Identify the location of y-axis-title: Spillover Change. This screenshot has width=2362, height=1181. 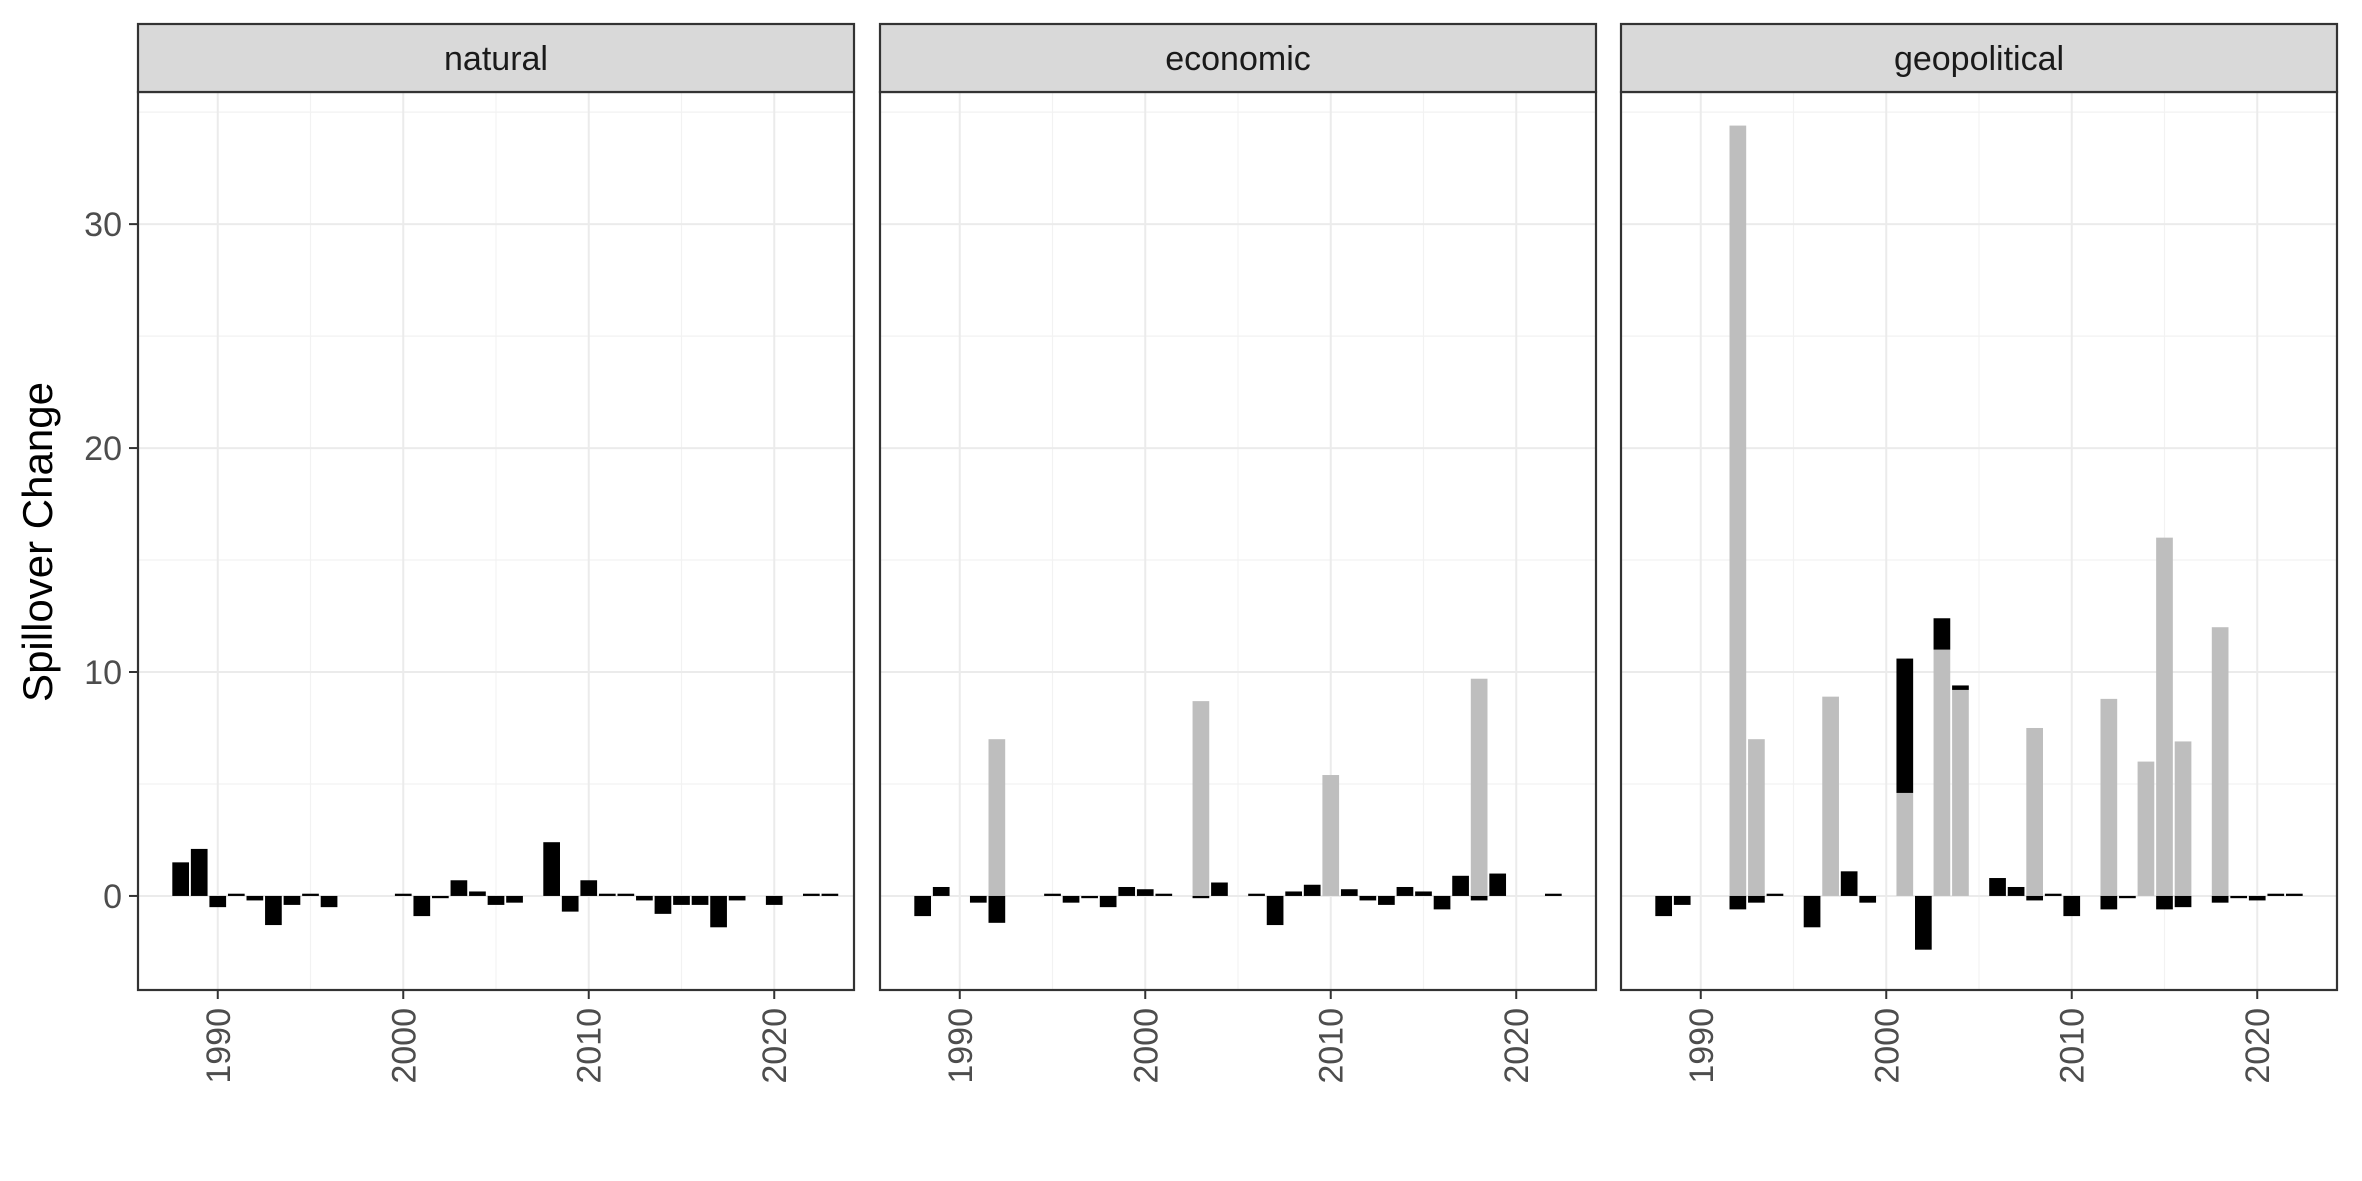
(37, 542).